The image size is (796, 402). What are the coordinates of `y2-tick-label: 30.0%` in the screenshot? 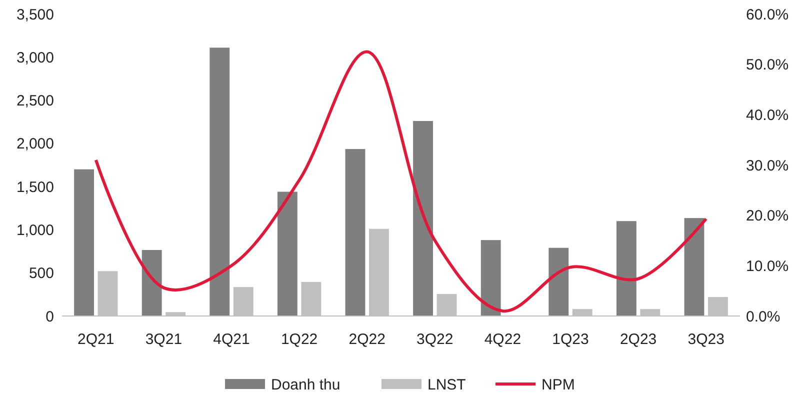 It's located at (767, 165).